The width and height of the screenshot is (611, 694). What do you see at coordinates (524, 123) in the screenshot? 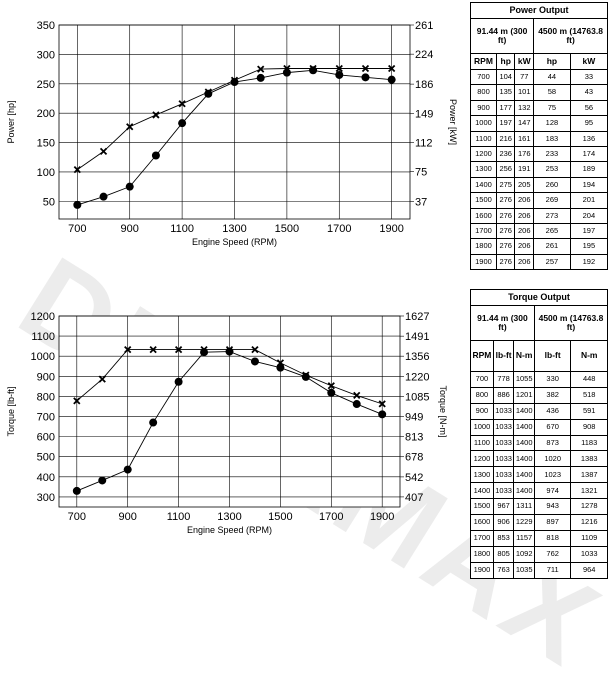
I see `table-cell: 147` at bounding box center [524, 123].